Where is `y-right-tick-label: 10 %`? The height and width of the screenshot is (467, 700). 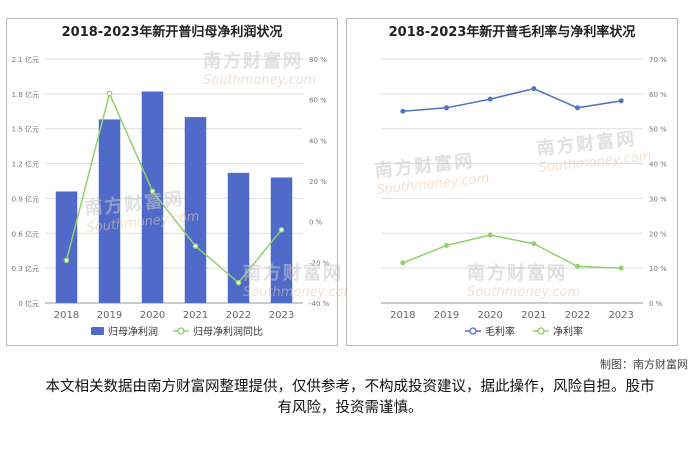 y-right-tick-label: 10 % is located at coordinates (658, 269).